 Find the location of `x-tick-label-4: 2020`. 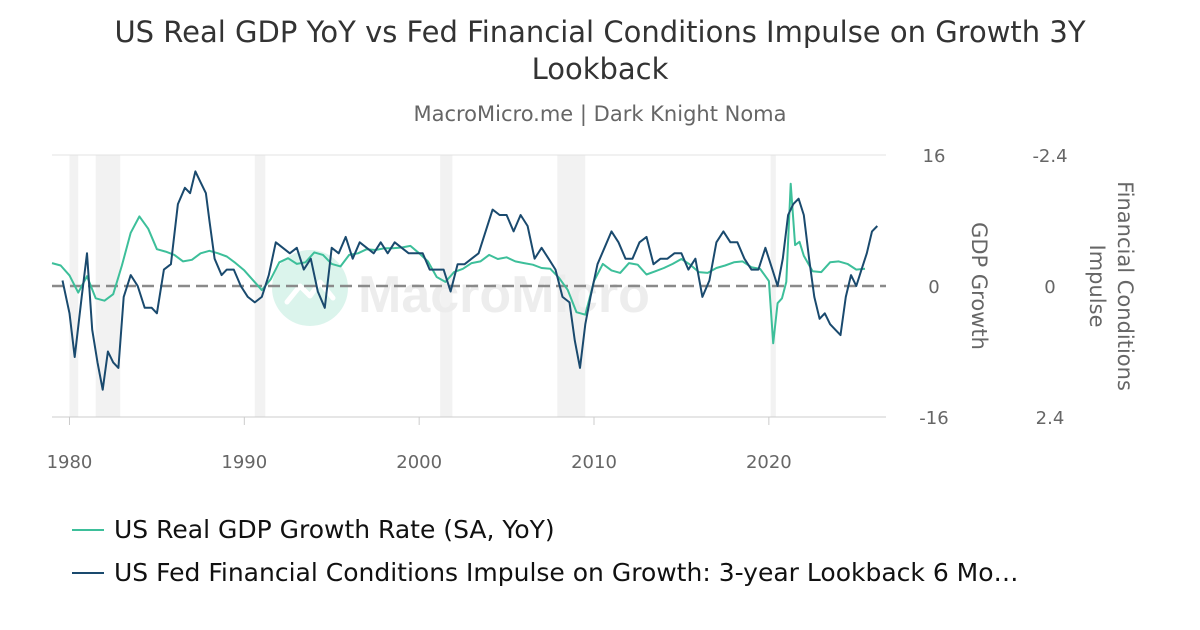

x-tick-label-4: 2020 is located at coordinates (769, 462).